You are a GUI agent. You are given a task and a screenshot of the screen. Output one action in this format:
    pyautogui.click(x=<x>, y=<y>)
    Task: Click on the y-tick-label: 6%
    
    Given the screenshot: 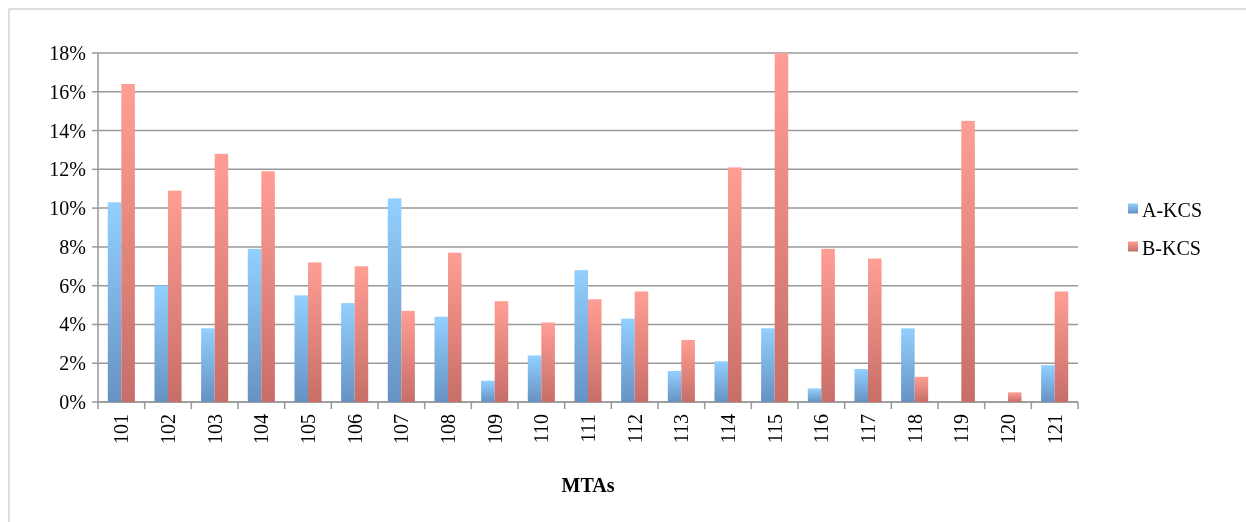 What is the action you would take?
    pyautogui.click(x=72, y=285)
    